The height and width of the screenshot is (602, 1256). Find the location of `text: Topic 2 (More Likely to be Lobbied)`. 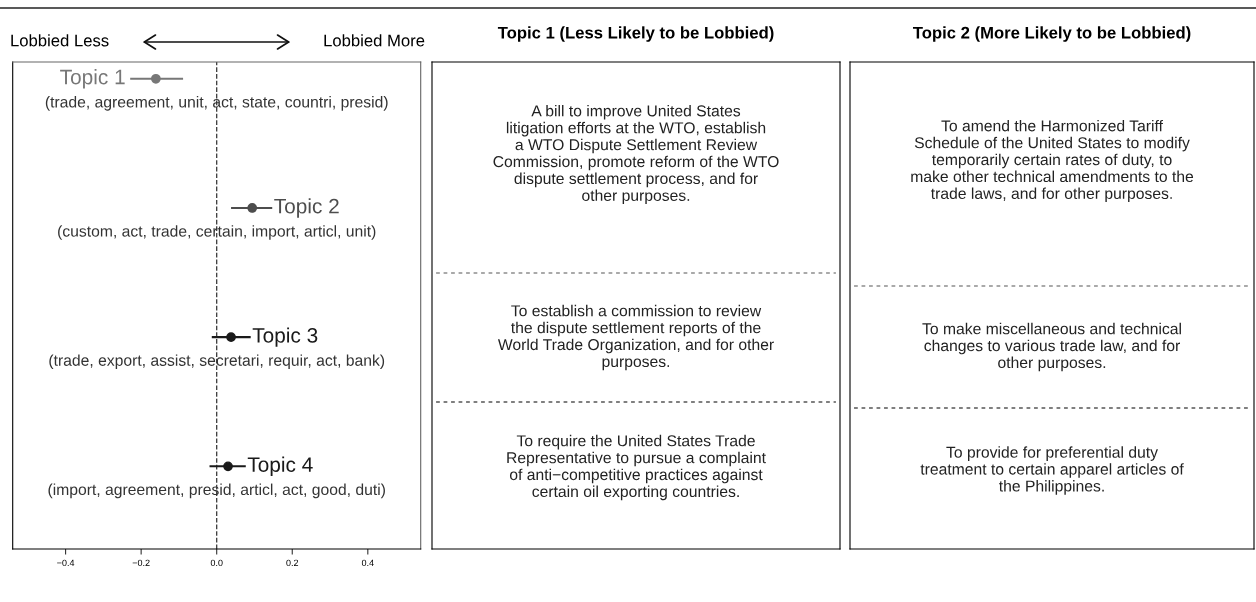

text: Topic 2 (More Likely to be Lobbied) is located at coordinates (1051, 34).